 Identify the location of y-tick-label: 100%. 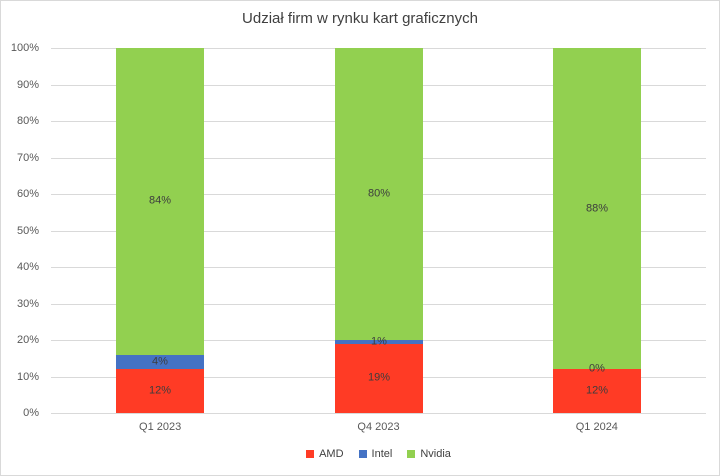
(24, 48).